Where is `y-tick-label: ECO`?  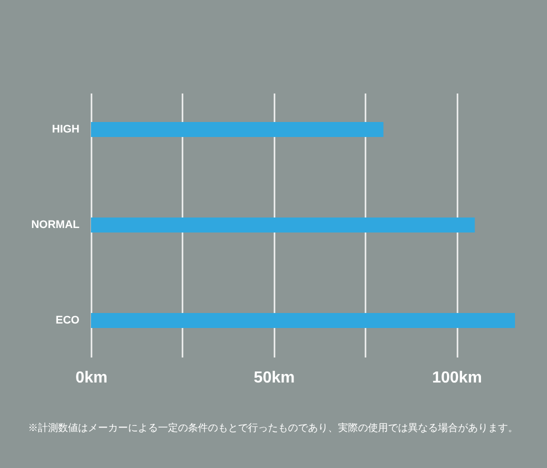 y-tick-label: ECO is located at coordinates (68, 320).